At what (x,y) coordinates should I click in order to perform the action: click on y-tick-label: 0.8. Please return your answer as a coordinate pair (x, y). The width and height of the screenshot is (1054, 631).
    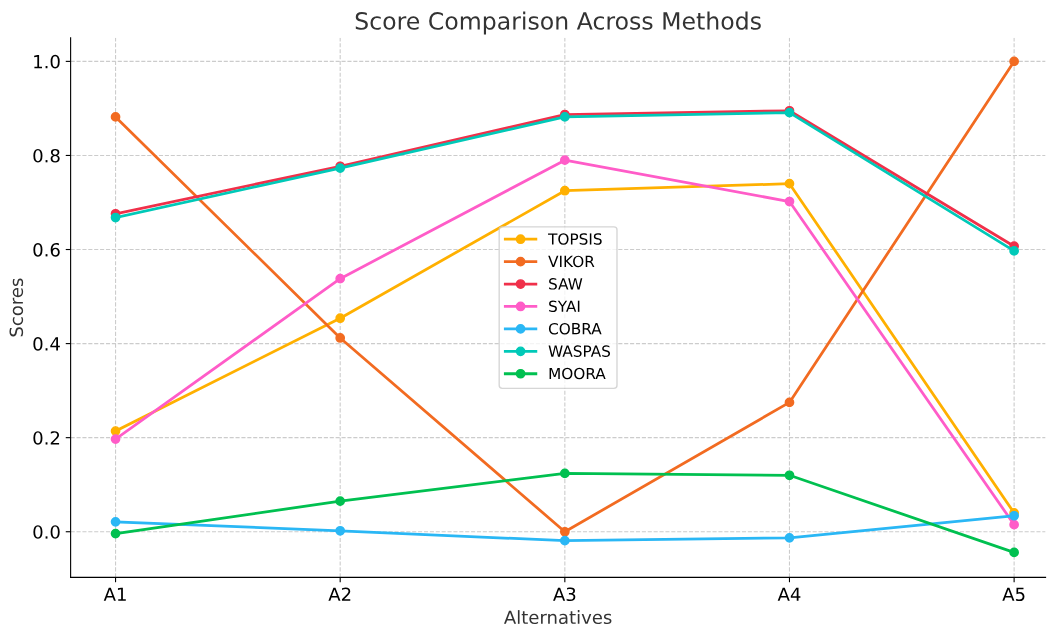
    Looking at the image, I should click on (46, 155).